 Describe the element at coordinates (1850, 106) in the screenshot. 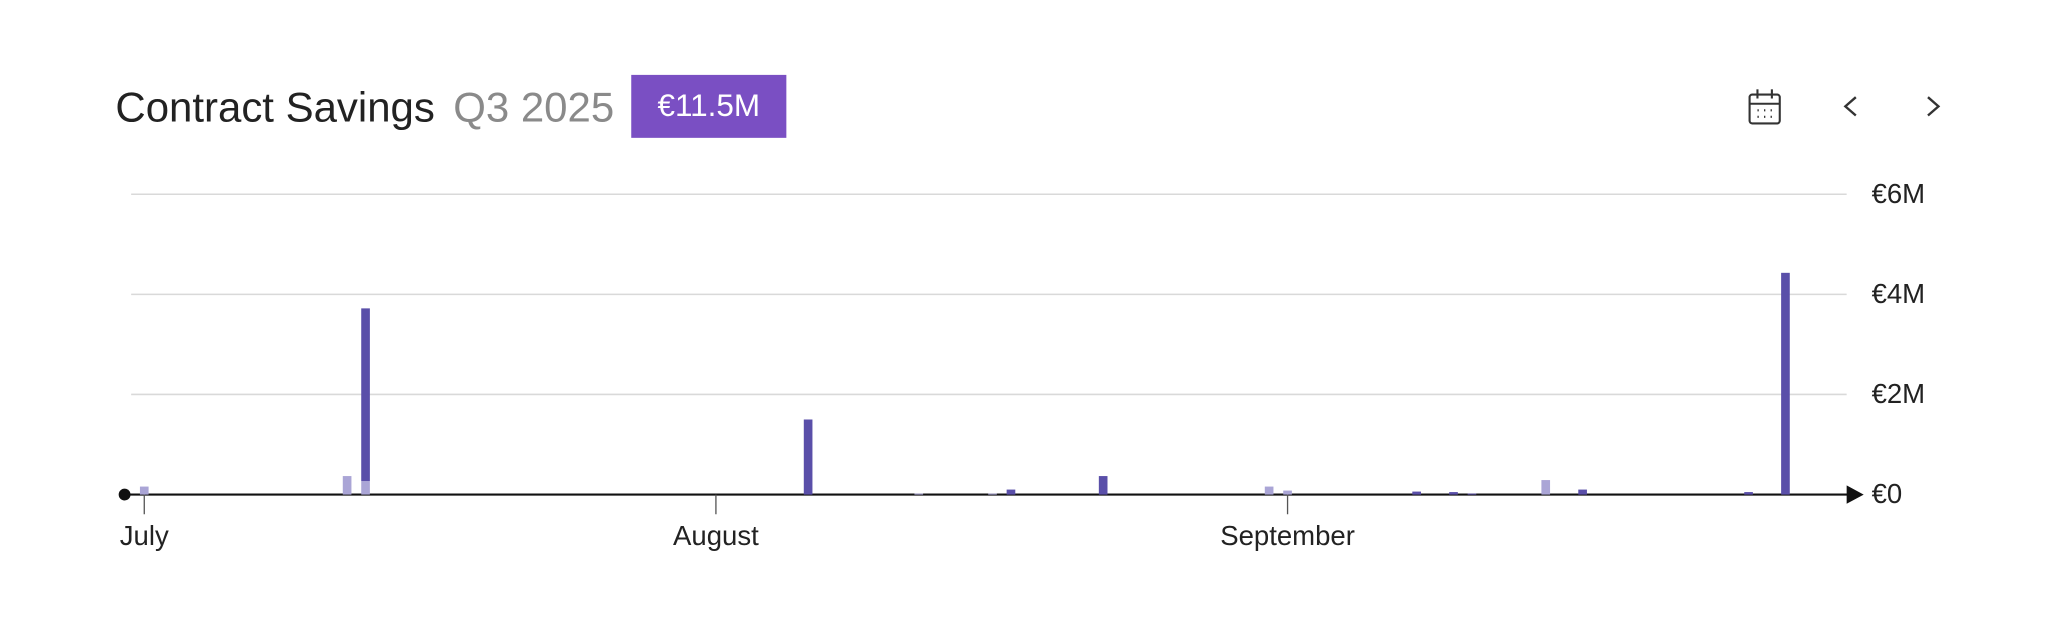

I see `prev-button` at that location.